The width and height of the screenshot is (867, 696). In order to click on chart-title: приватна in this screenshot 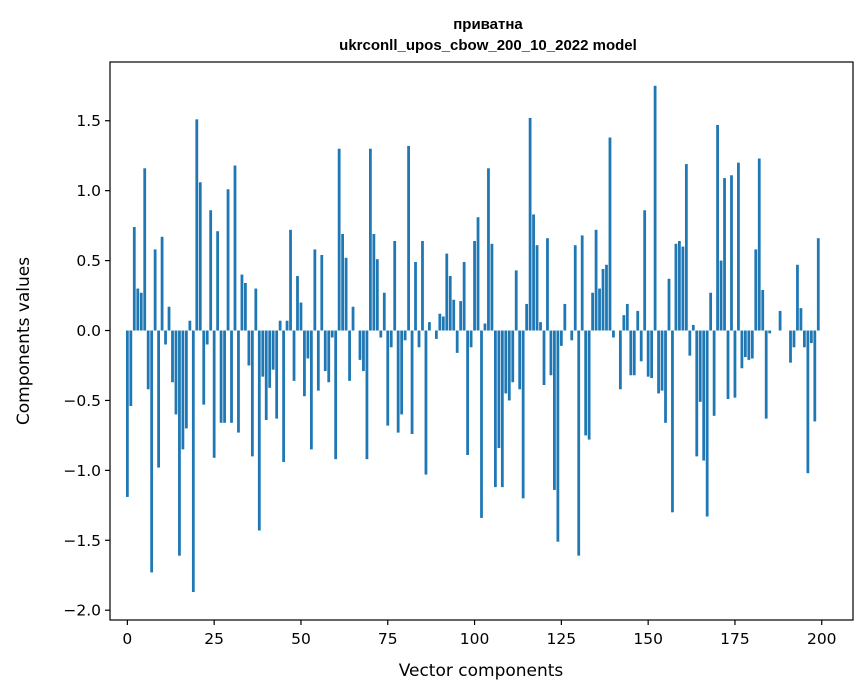, I will do `click(488, 24)`.